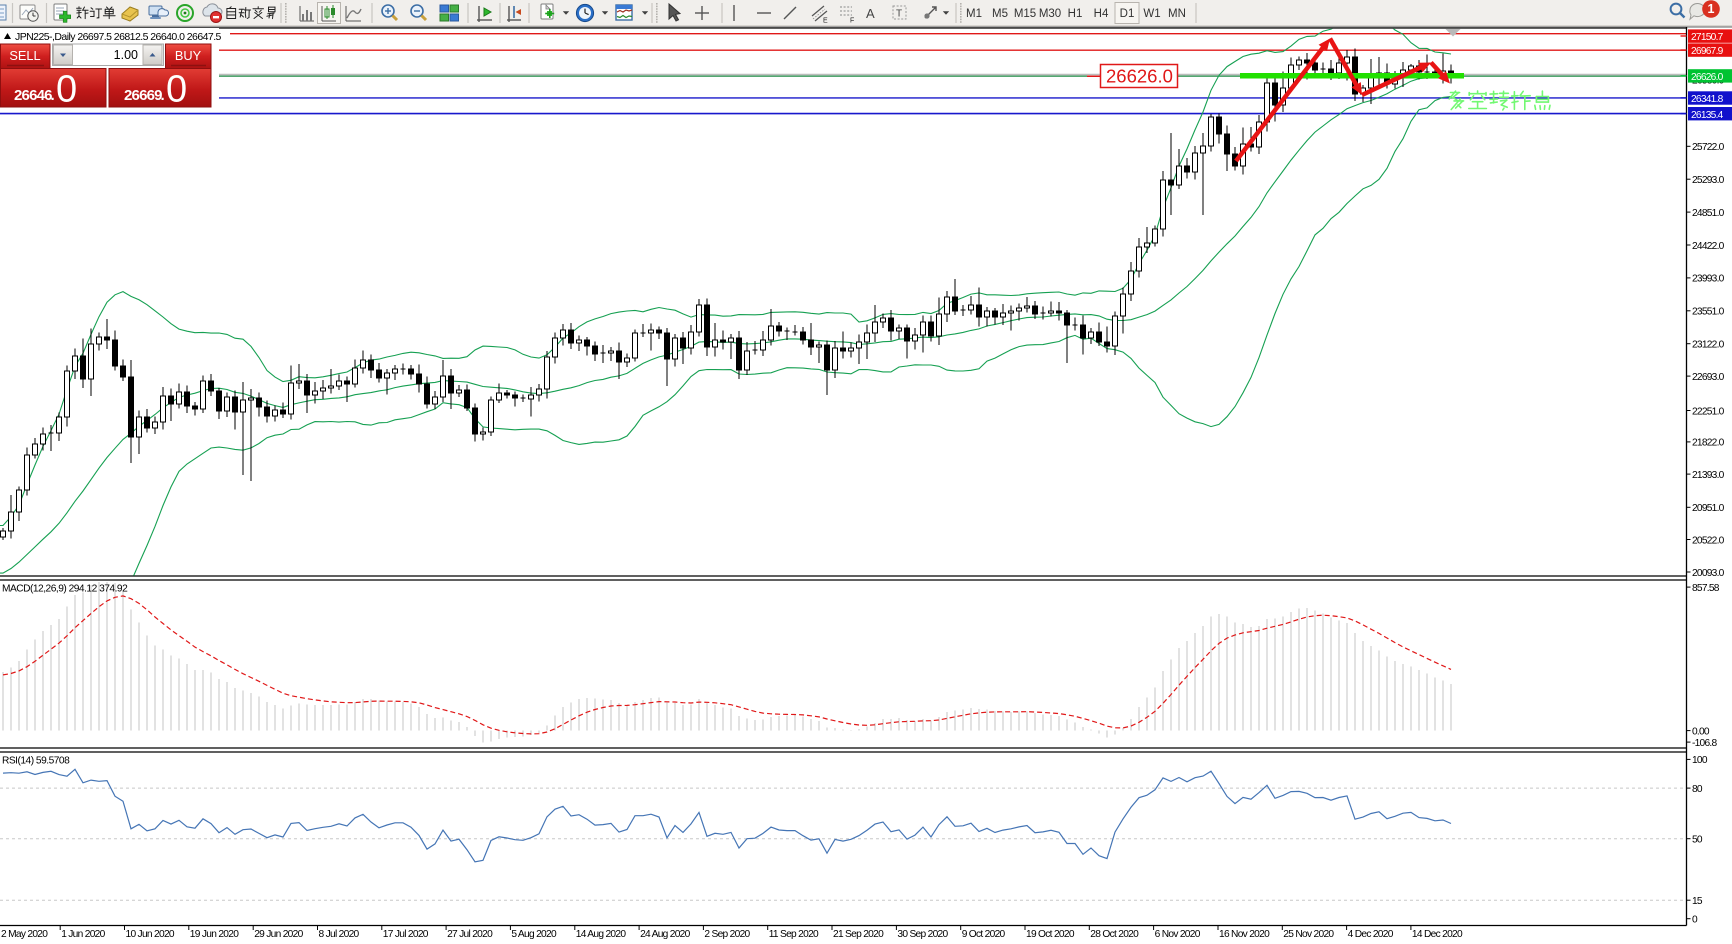  I want to click on svg-text: MACD(12,26,9) 294.12 374.92, so click(65, 589).